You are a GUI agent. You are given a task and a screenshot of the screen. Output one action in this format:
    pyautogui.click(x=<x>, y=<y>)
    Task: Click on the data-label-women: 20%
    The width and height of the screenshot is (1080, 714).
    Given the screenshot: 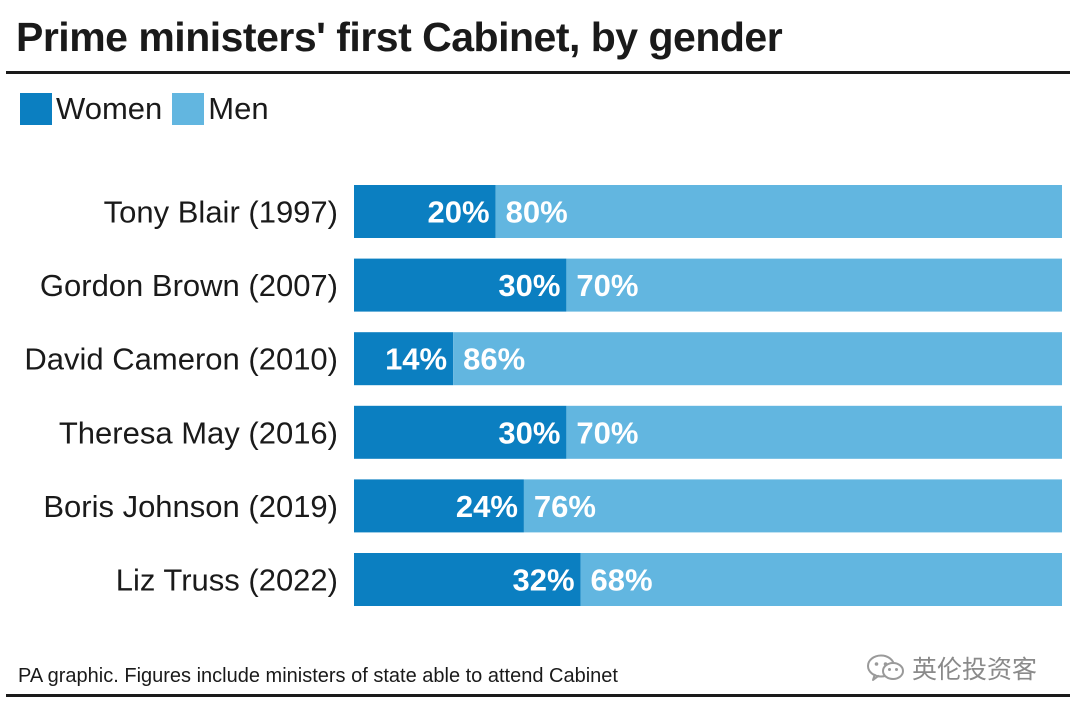 What is the action you would take?
    pyautogui.click(x=459, y=212)
    